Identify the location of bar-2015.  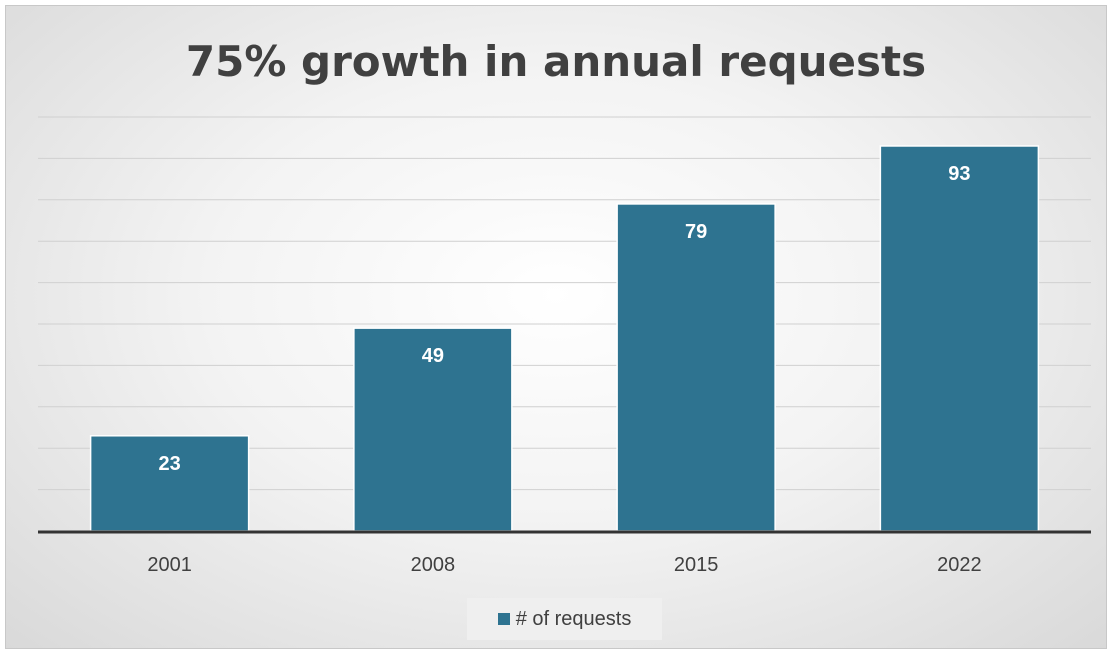
(696, 367).